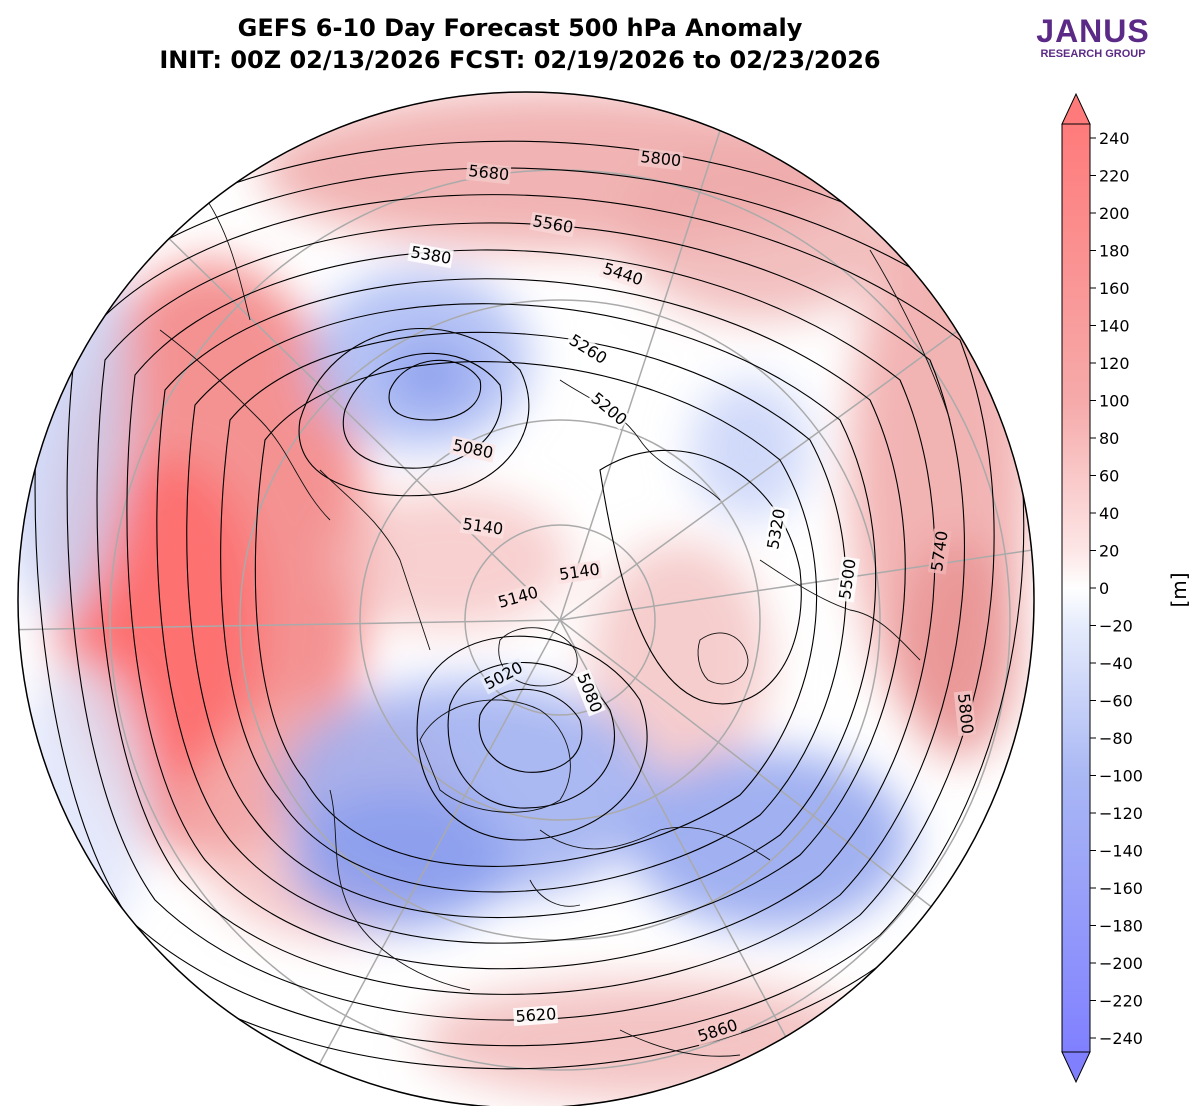 This screenshot has width=1200, height=1106. I want to click on colorbar-tick-label: 160, so click(1114, 288).